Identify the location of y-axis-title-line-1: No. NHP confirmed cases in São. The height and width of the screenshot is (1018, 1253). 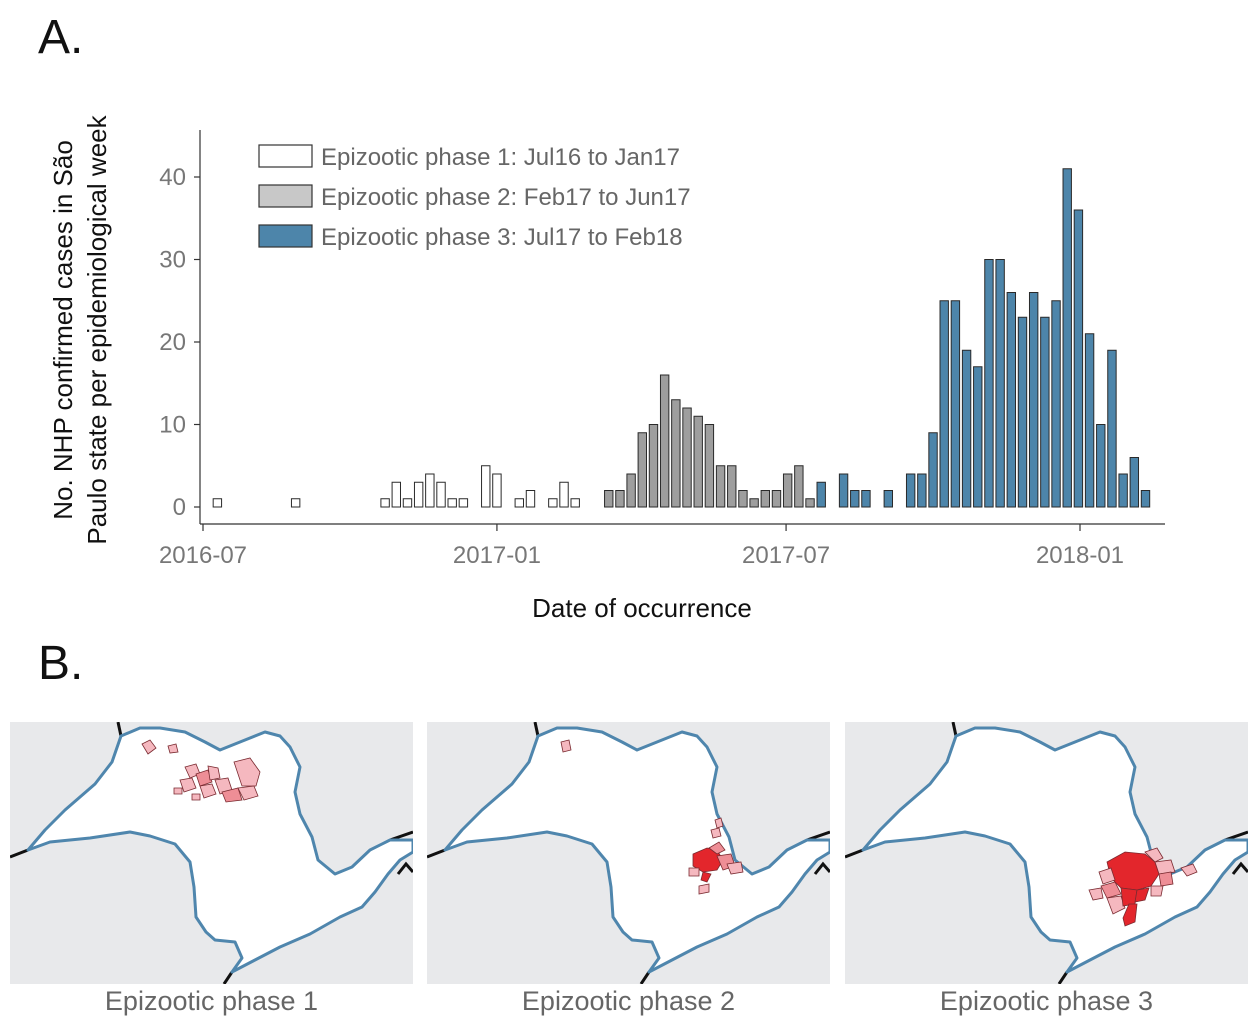
(63, 330).